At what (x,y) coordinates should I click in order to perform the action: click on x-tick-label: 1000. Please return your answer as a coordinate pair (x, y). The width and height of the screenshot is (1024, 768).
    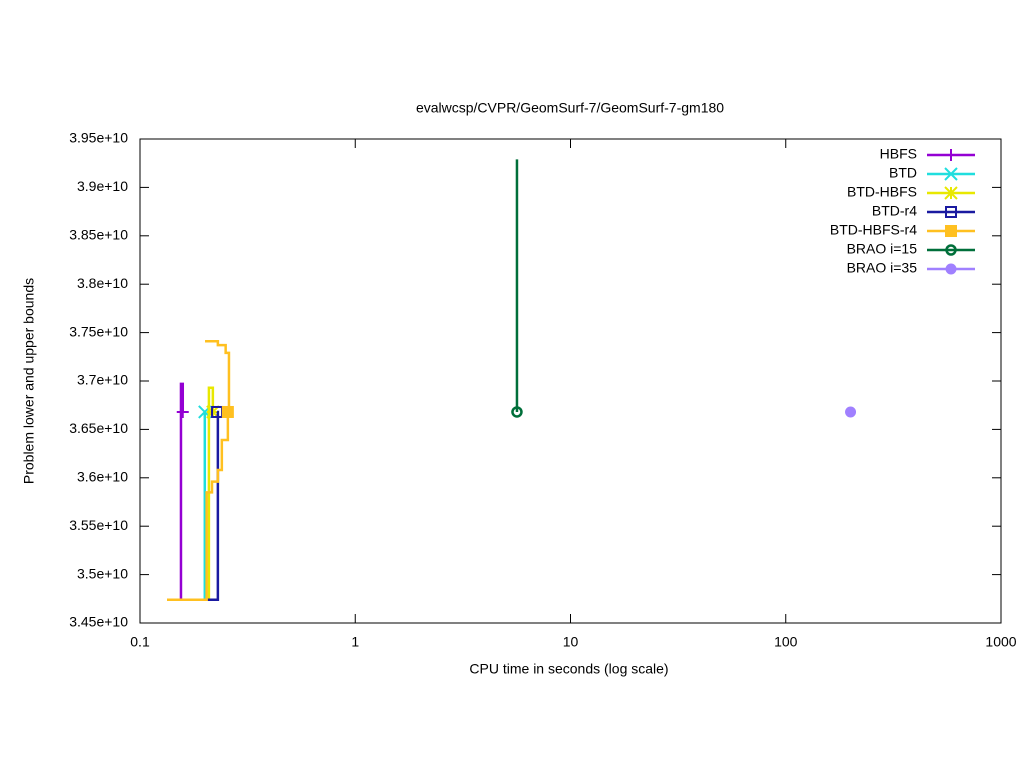
    Looking at the image, I should click on (1000, 642).